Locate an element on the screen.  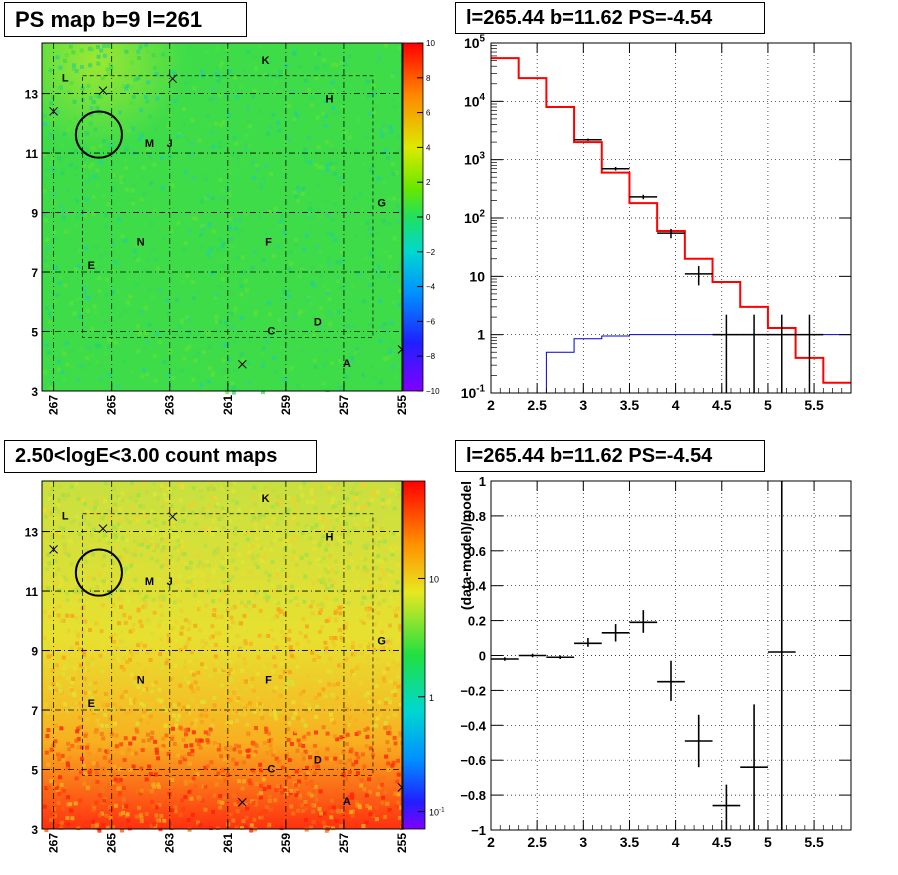
source-label: J is located at coordinates (170, 582).